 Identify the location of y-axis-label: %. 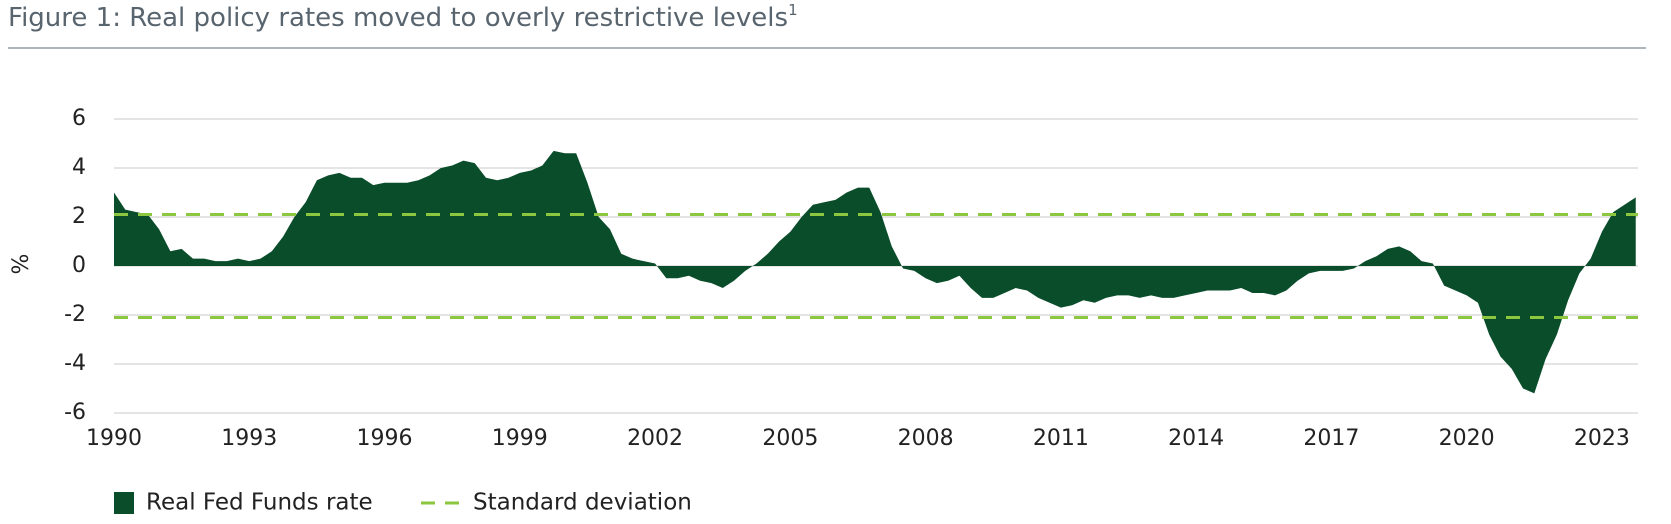
(21, 264).